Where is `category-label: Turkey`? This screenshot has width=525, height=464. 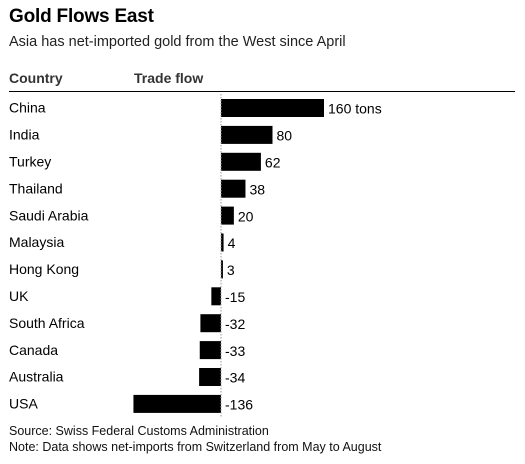
category-label: Turkey is located at coordinates (30, 162).